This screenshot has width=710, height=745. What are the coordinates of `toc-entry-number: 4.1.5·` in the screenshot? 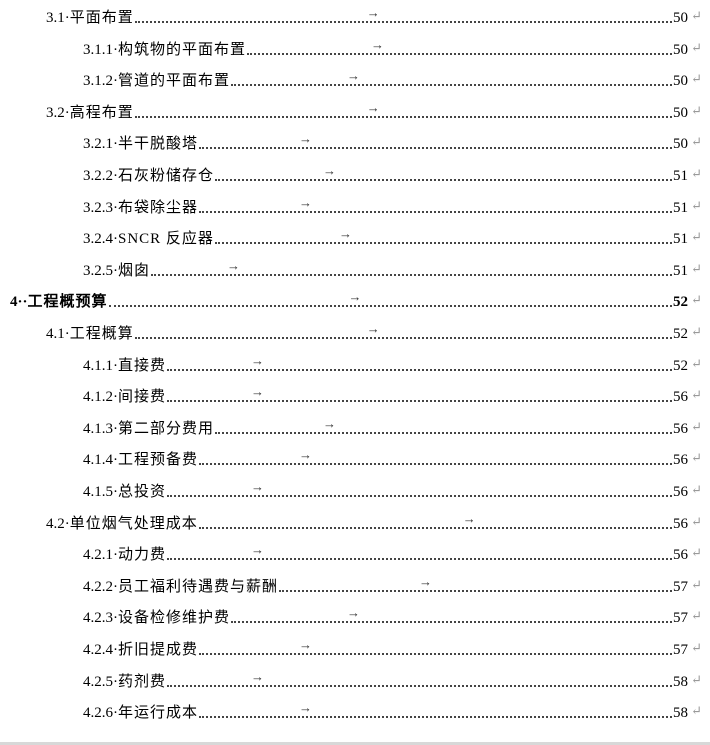 It's located at (100, 492).